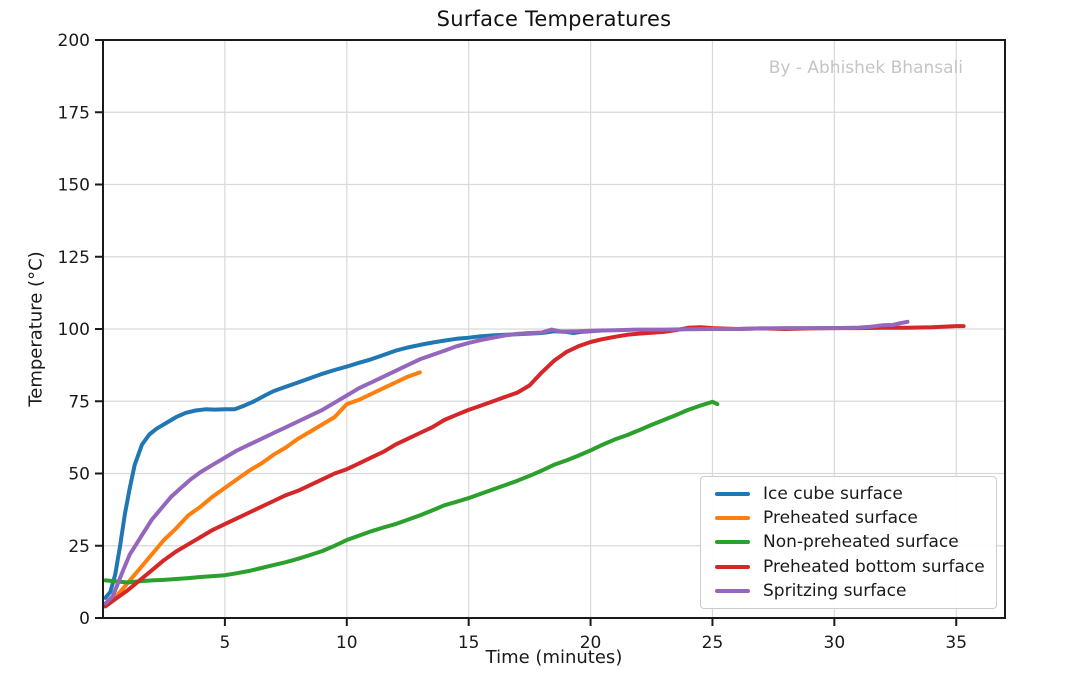 The image size is (1088, 695). I want to click on legend-item: Ice cube surface, so click(848, 494).